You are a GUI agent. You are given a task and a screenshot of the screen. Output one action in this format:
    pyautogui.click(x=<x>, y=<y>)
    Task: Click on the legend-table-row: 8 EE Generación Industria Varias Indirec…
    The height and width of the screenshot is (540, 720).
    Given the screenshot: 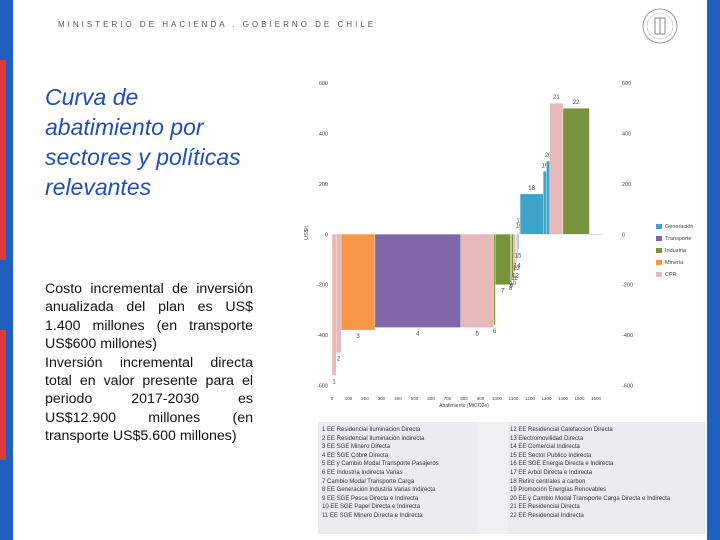 What is the action you would take?
    pyautogui.click(x=379, y=490)
    